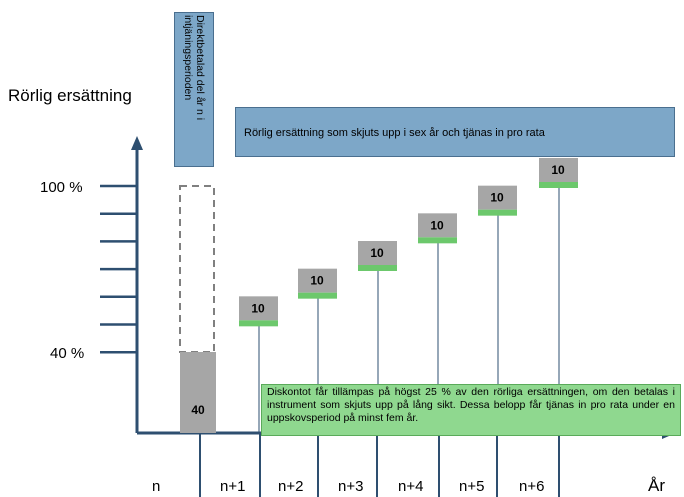  What do you see at coordinates (70, 95) in the screenshot?
I see `y-axis-label: Rörlig ersättning` at bounding box center [70, 95].